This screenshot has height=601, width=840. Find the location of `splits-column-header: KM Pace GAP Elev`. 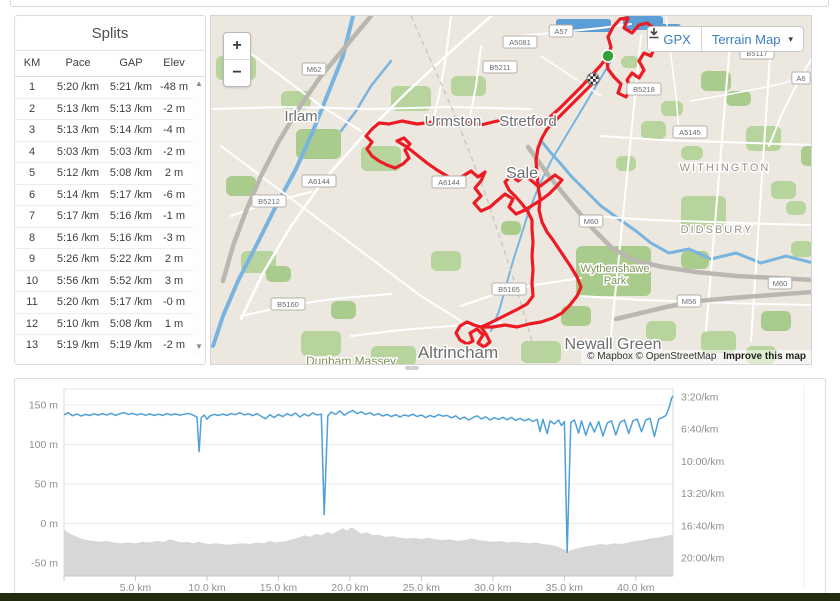

splits-column-header: KM Pace GAP Elev is located at coordinates (110, 64).